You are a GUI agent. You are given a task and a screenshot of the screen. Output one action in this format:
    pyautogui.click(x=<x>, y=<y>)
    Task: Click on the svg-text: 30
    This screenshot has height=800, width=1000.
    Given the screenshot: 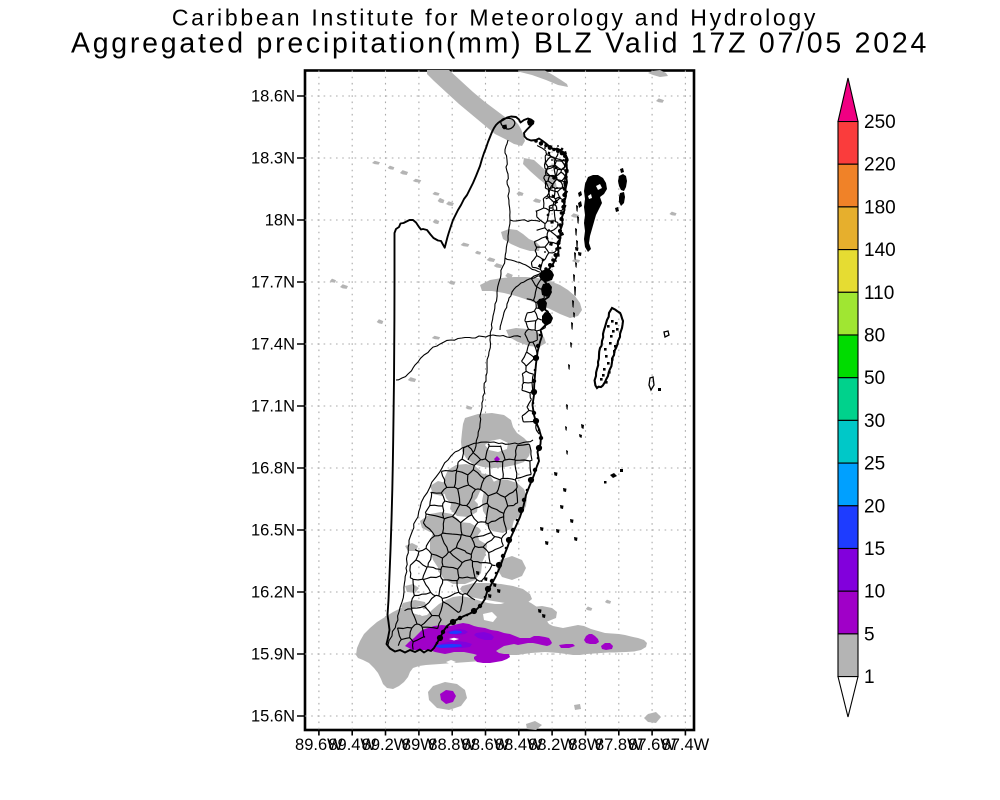 What is the action you would take?
    pyautogui.click(x=874, y=421)
    